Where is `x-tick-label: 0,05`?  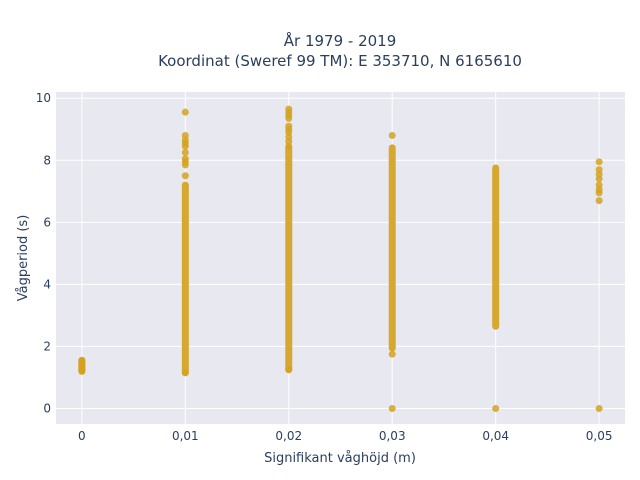 x-tick-label: 0,05 is located at coordinates (599, 436).